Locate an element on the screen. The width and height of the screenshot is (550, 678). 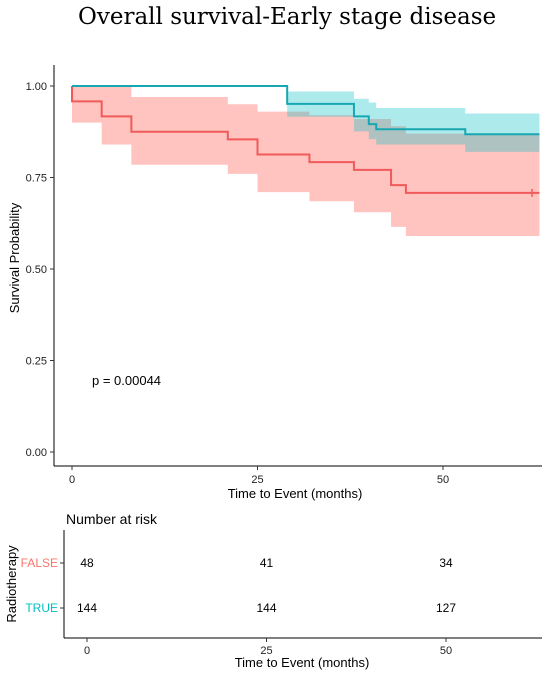
x-tick-label: 25 is located at coordinates (257, 480).